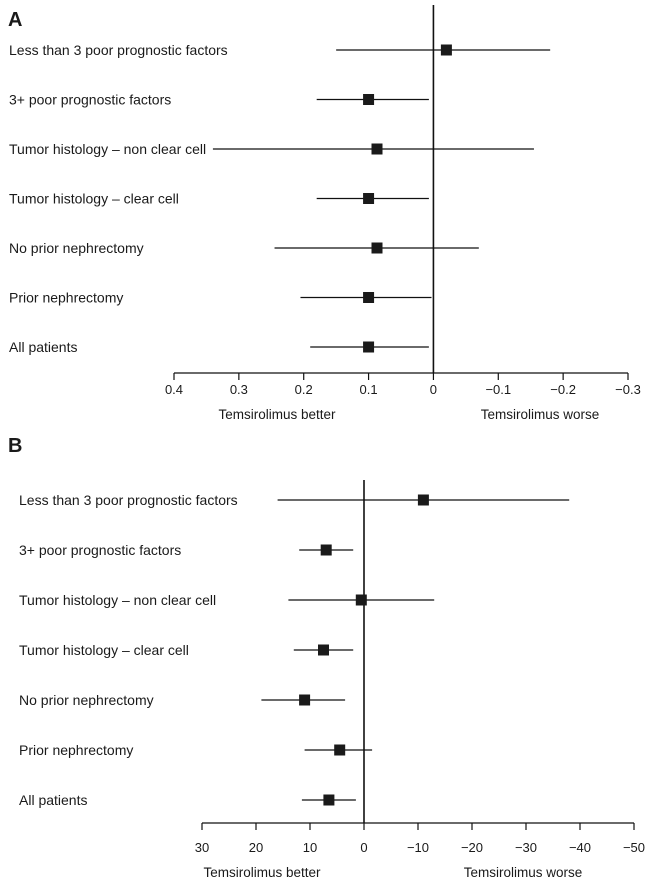  What do you see at coordinates (634, 847) in the screenshot?
I see `x-tick-label: −50` at bounding box center [634, 847].